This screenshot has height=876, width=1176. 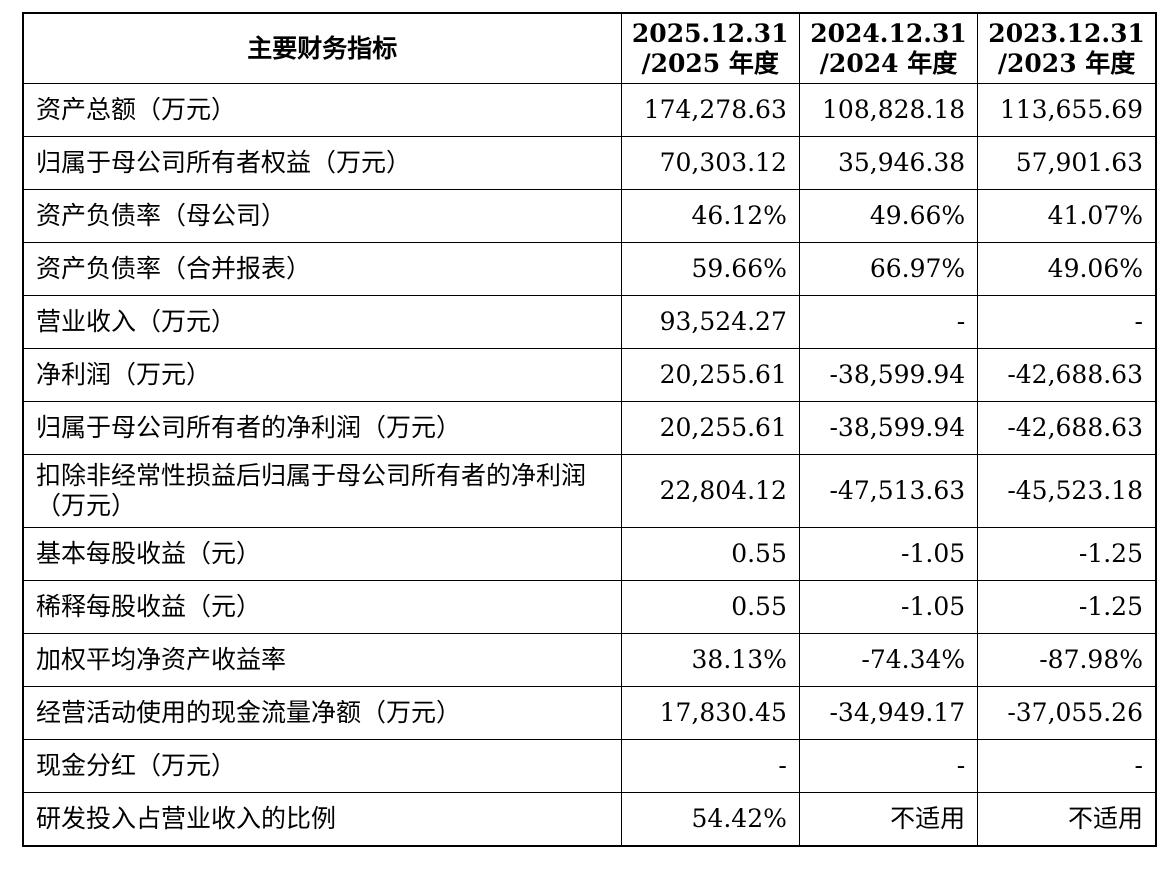 I want to click on row-label: 净利润（万元）, so click(x=322, y=375).